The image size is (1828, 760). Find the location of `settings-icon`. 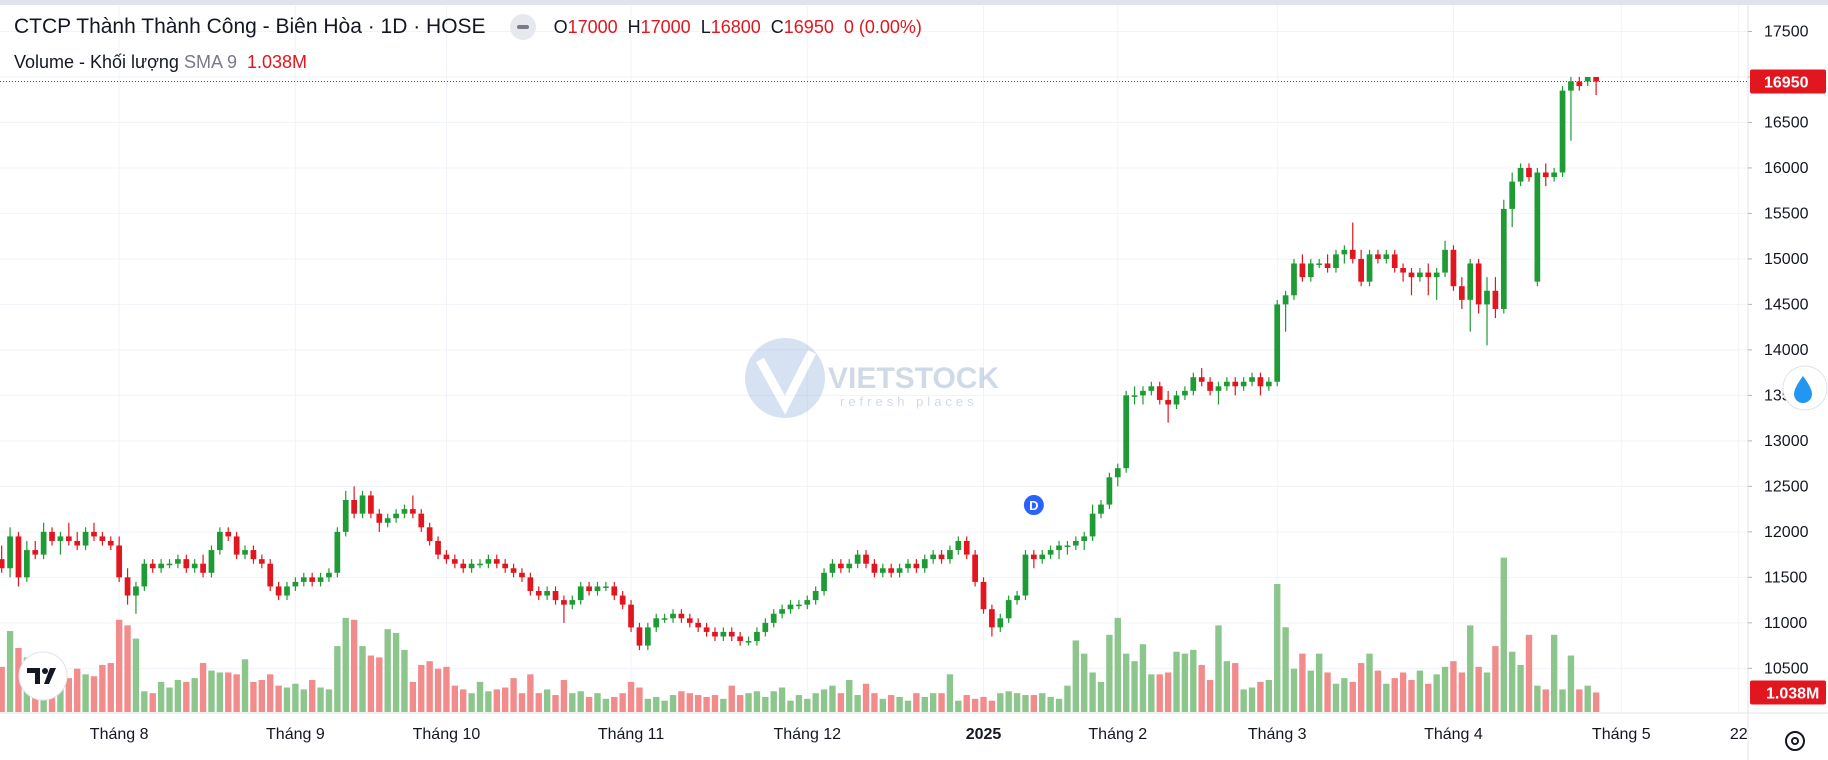

settings-icon is located at coordinates (1795, 741).